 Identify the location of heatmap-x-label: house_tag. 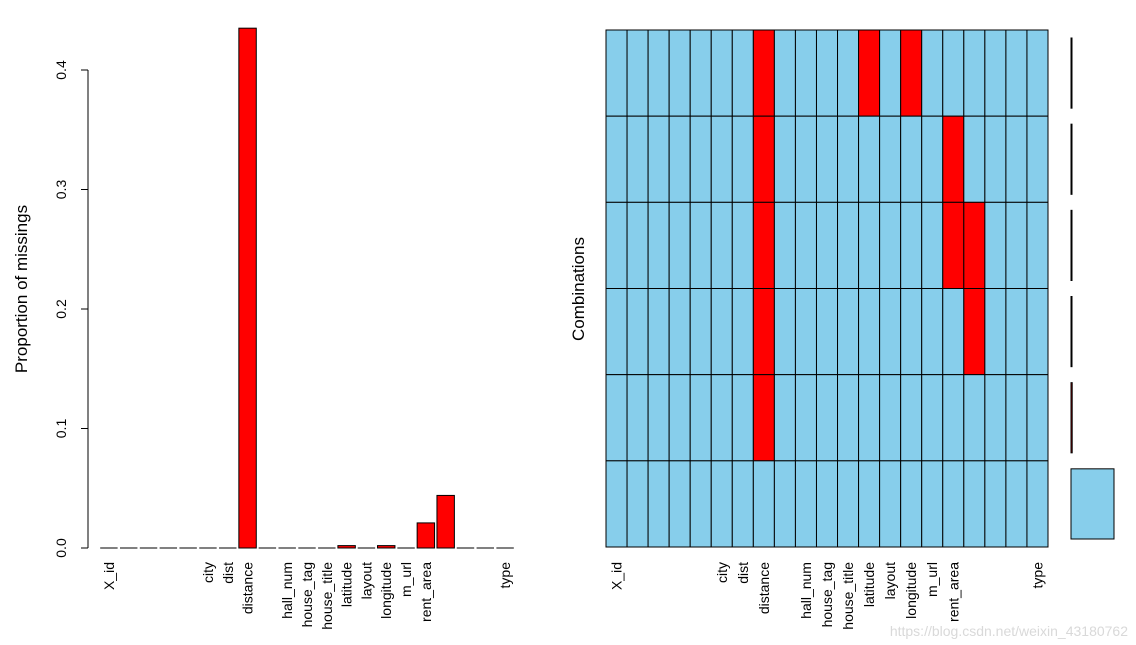
(827, 594).